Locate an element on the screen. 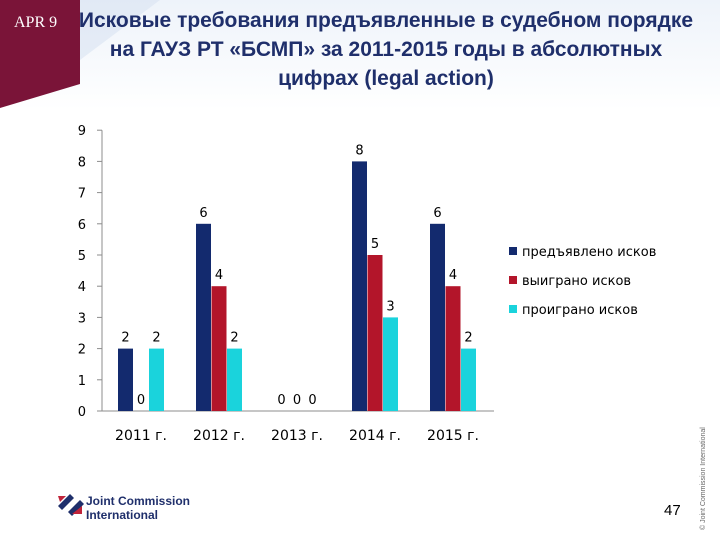  y-tick-label: 7 is located at coordinates (82, 194).